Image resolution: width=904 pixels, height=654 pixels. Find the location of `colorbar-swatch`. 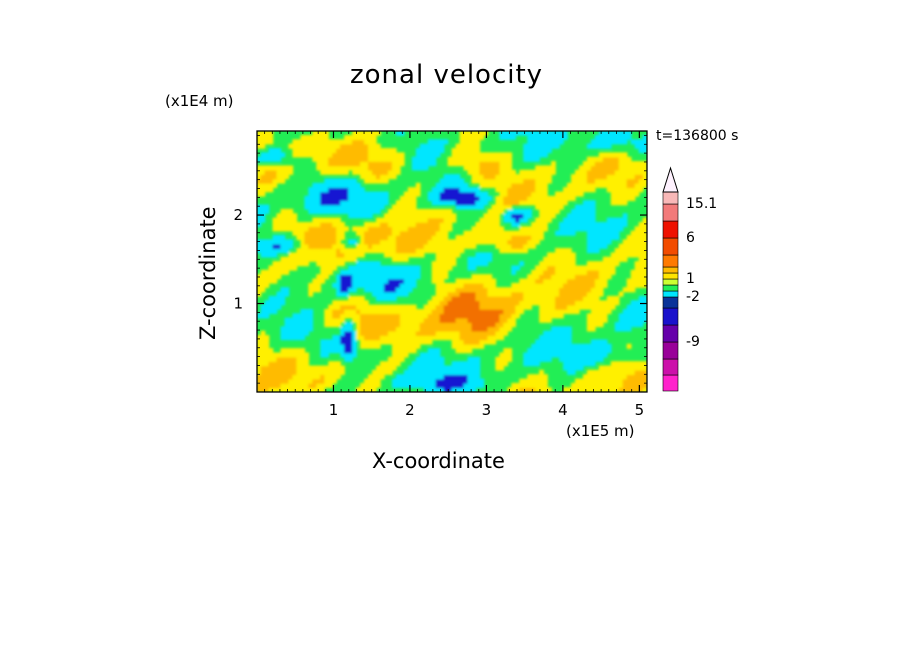

colorbar-swatch is located at coordinates (670, 246).